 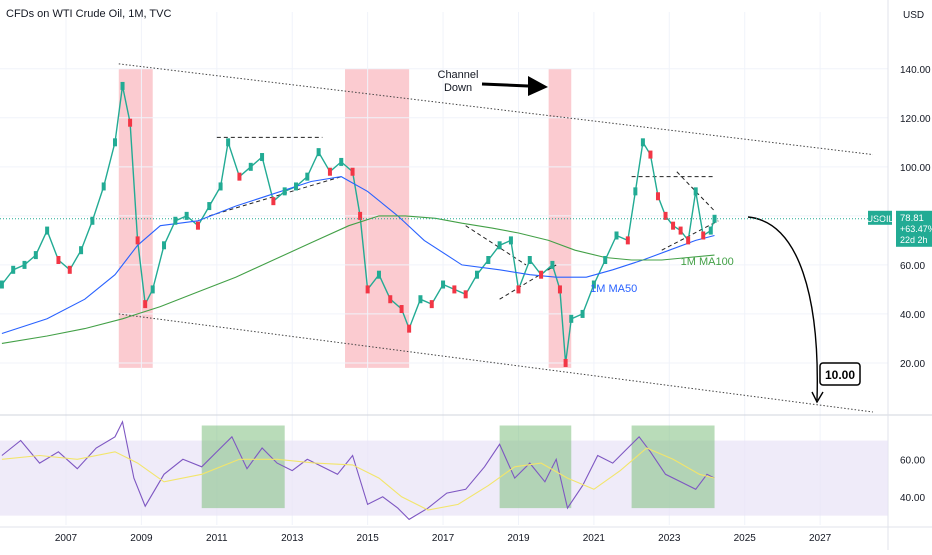 What do you see at coordinates (915, 119) in the screenshot?
I see `y-tick-label: 120.00` at bounding box center [915, 119].